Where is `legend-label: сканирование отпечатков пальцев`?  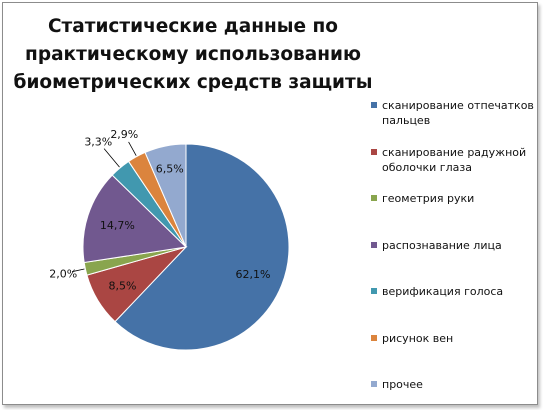
legend-label: сканирование отпечатков пальцев is located at coordinates (458, 113).